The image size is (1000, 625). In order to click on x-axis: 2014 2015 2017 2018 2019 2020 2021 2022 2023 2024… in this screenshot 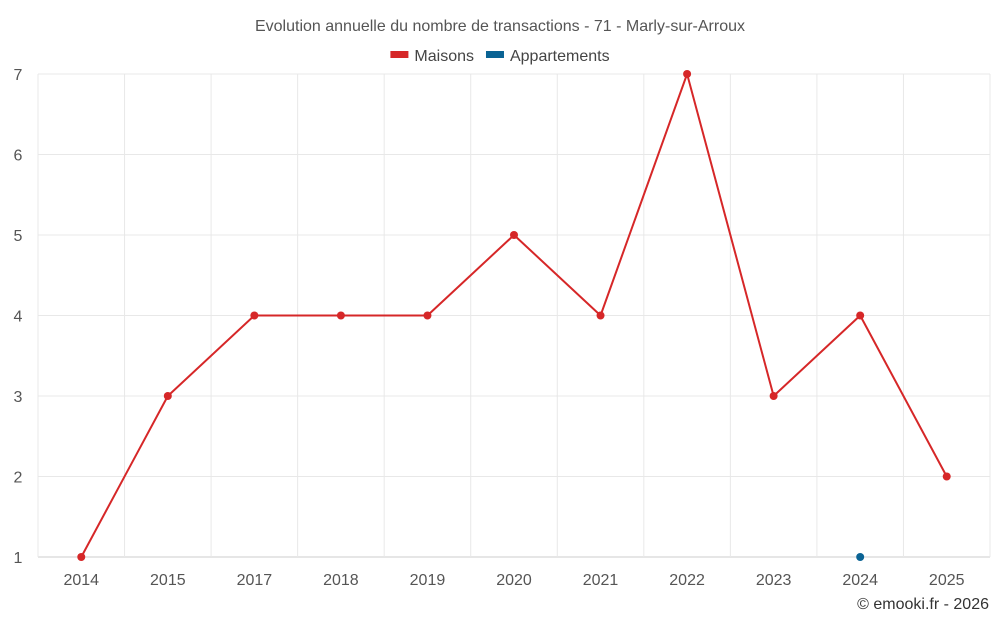, I will do `click(513, 580)`.